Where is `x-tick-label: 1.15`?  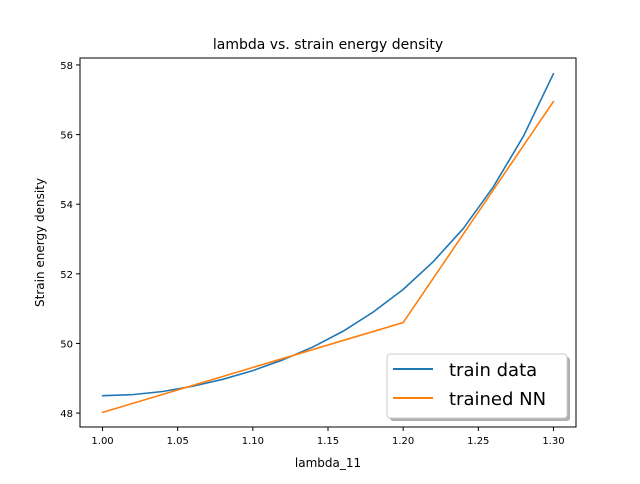
x-tick-label: 1.15 is located at coordinates (328, 441).